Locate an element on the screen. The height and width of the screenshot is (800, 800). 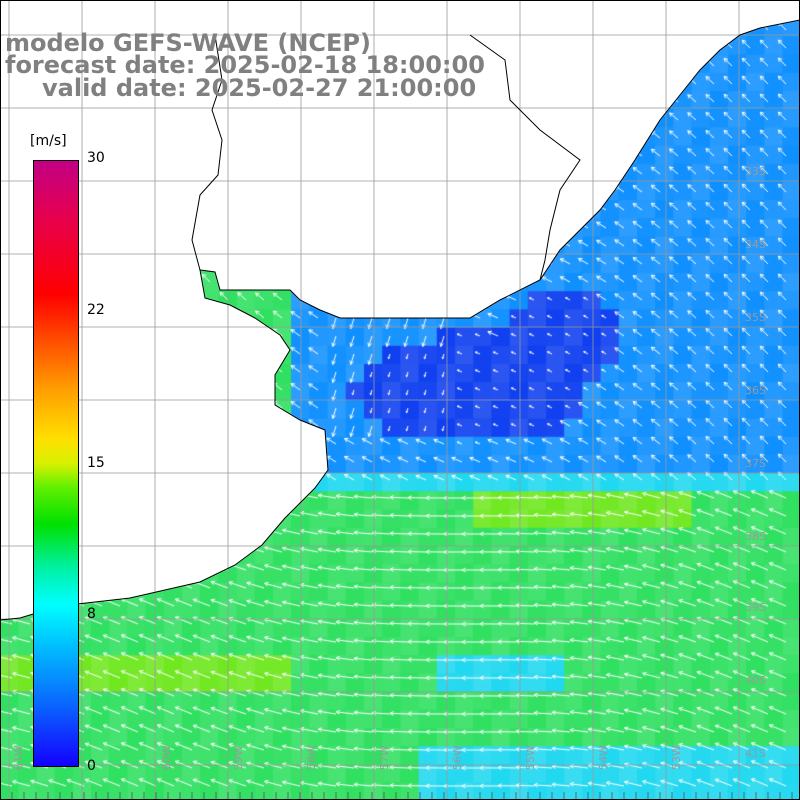
lon-label-59w: 59W is located at coordinates (238, 757).